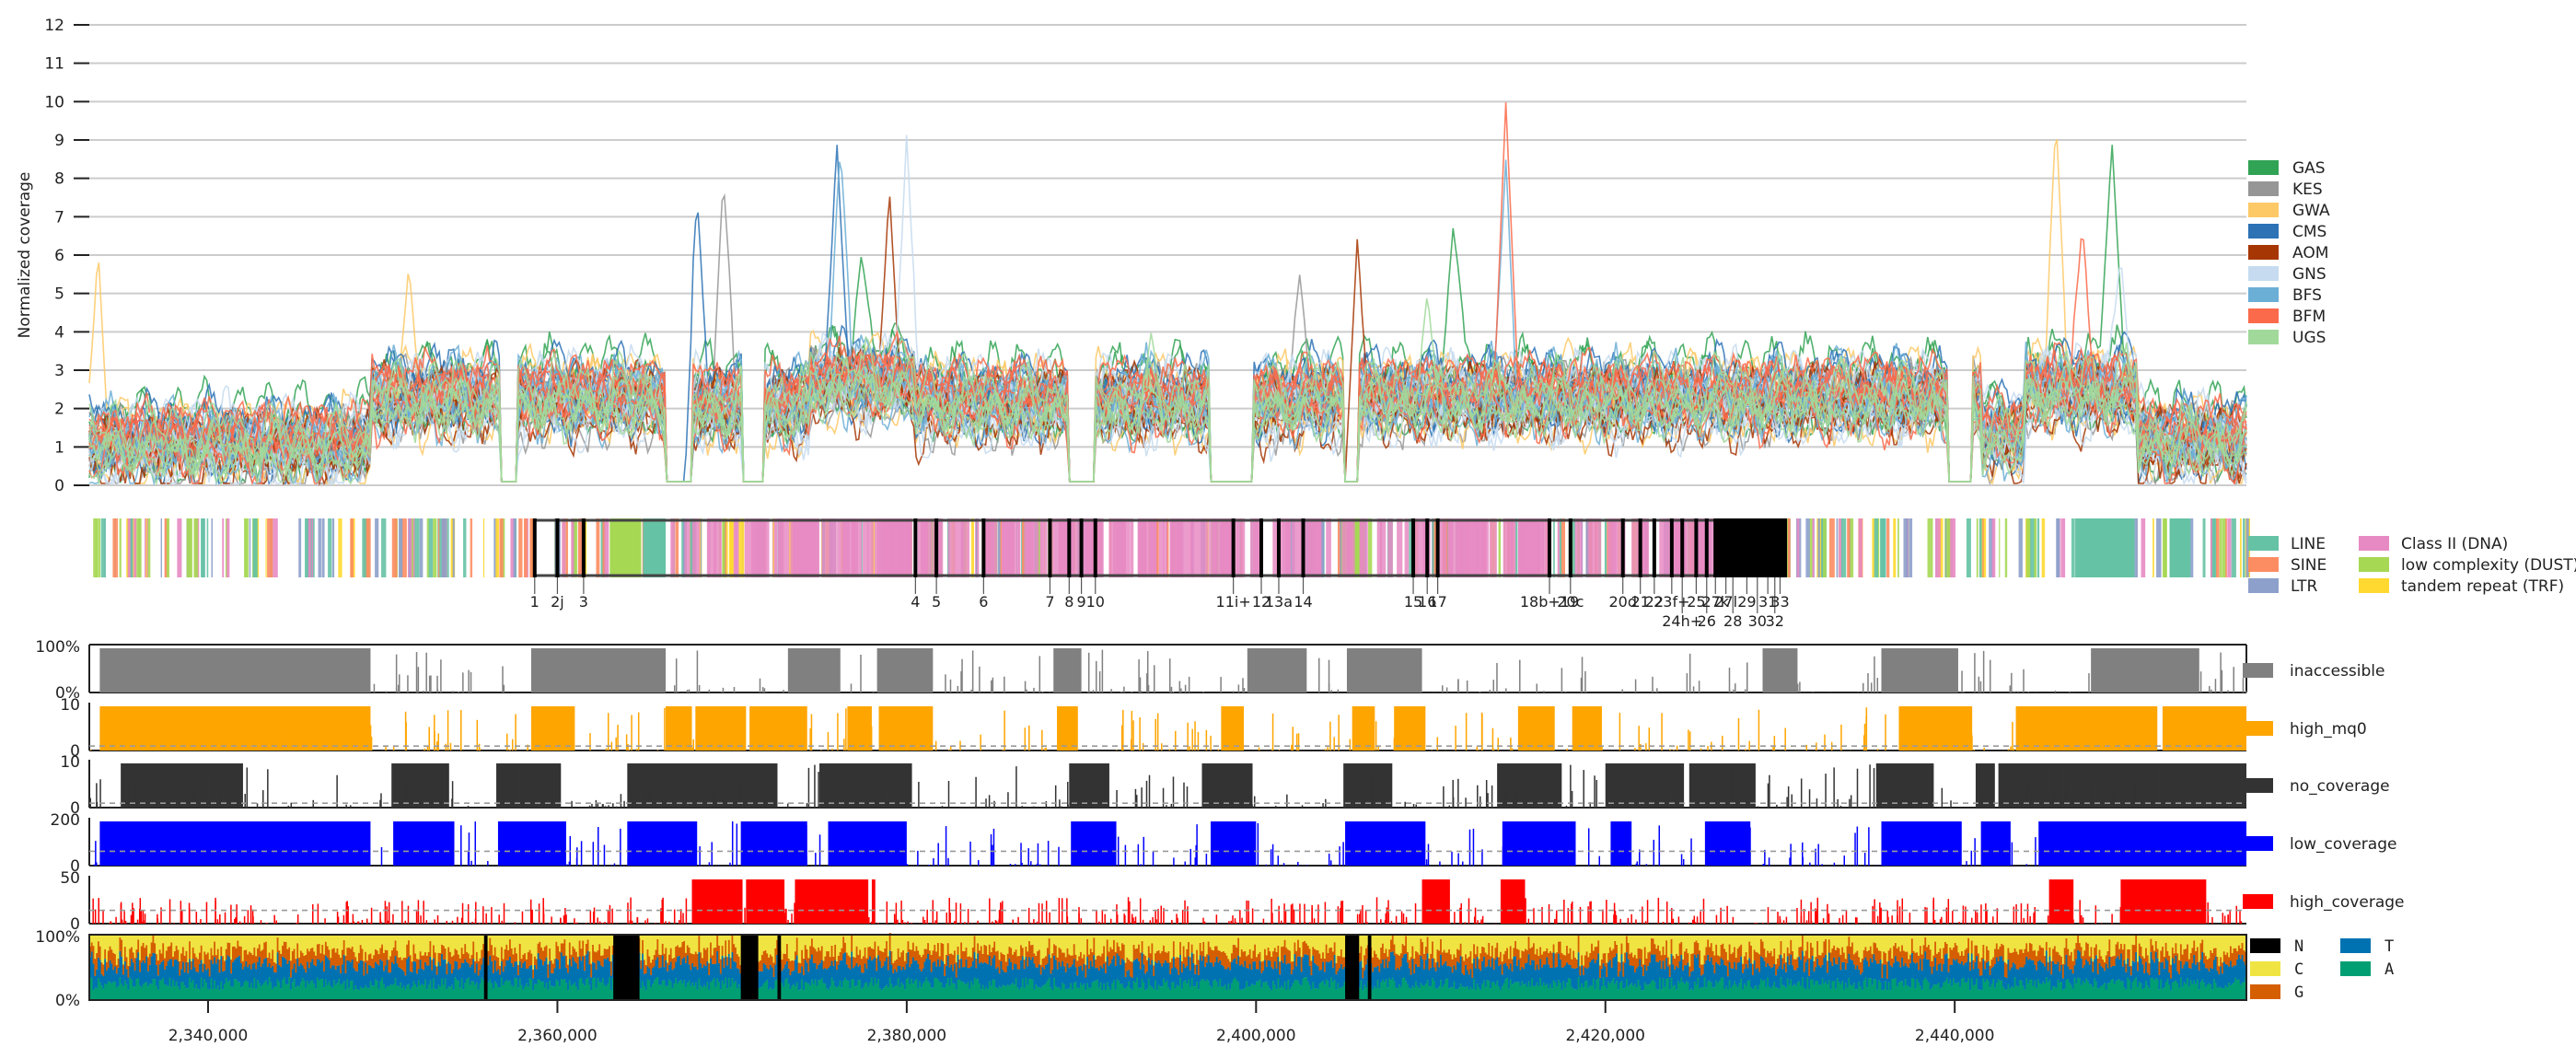 Image resolution: width=2576 pixels, height=1059 pixels. I want to click on legend-label: SINE, so click(2309, 565).